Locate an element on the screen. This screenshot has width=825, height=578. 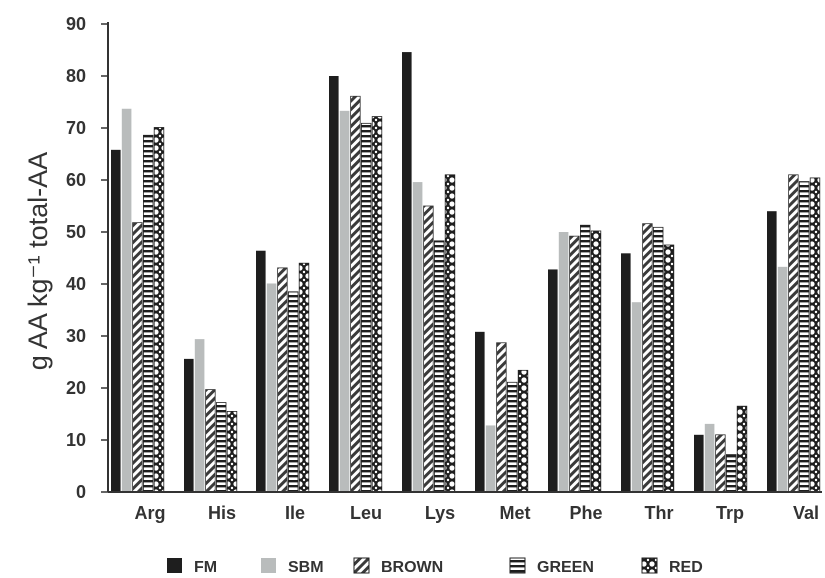
x-tick-label: His is located at coordinates (222, 513).